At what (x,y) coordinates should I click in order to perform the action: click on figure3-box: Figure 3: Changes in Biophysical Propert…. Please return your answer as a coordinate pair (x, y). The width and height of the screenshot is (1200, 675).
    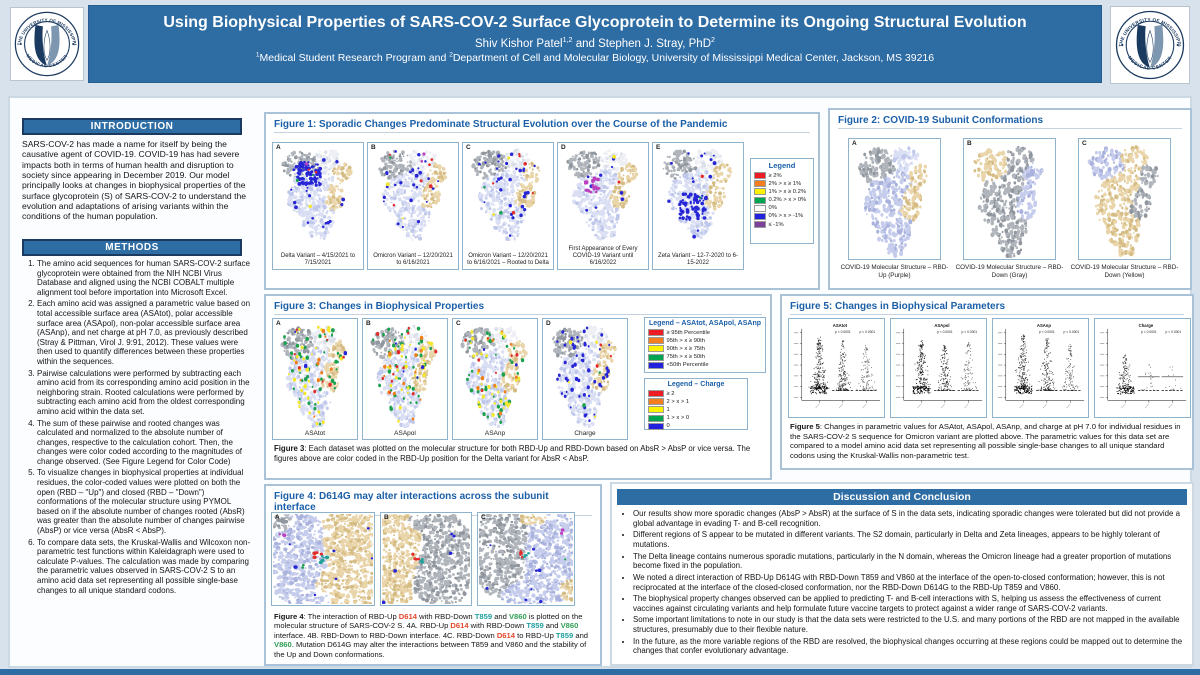
    Looking at the image, I should click on (518, 387).